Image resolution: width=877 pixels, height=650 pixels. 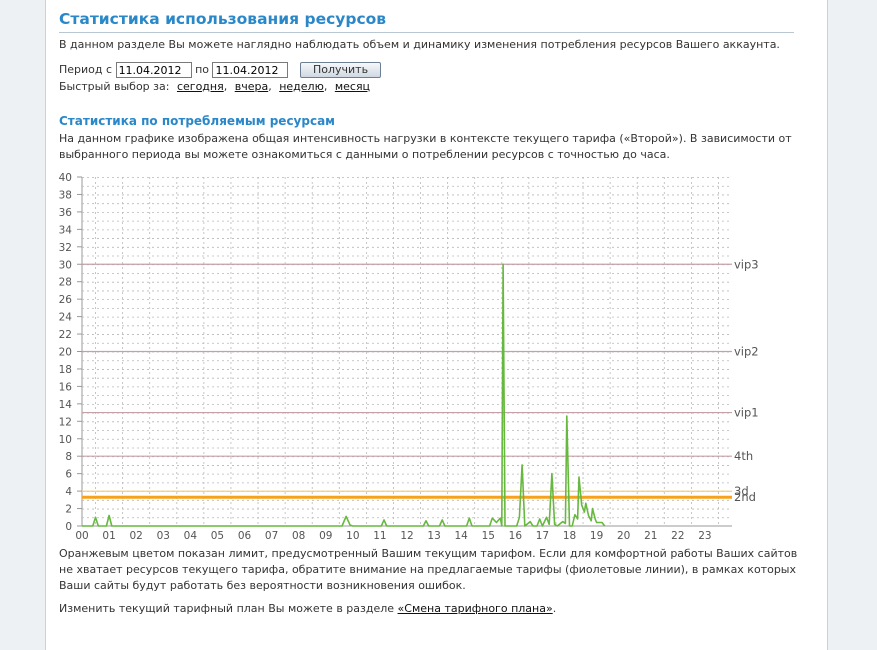 What do you see at coordinates (197, 121) in the screenshot?
I see `section-title: Статистика по потребляемым ресурсам` at bounding box center [197, 121].